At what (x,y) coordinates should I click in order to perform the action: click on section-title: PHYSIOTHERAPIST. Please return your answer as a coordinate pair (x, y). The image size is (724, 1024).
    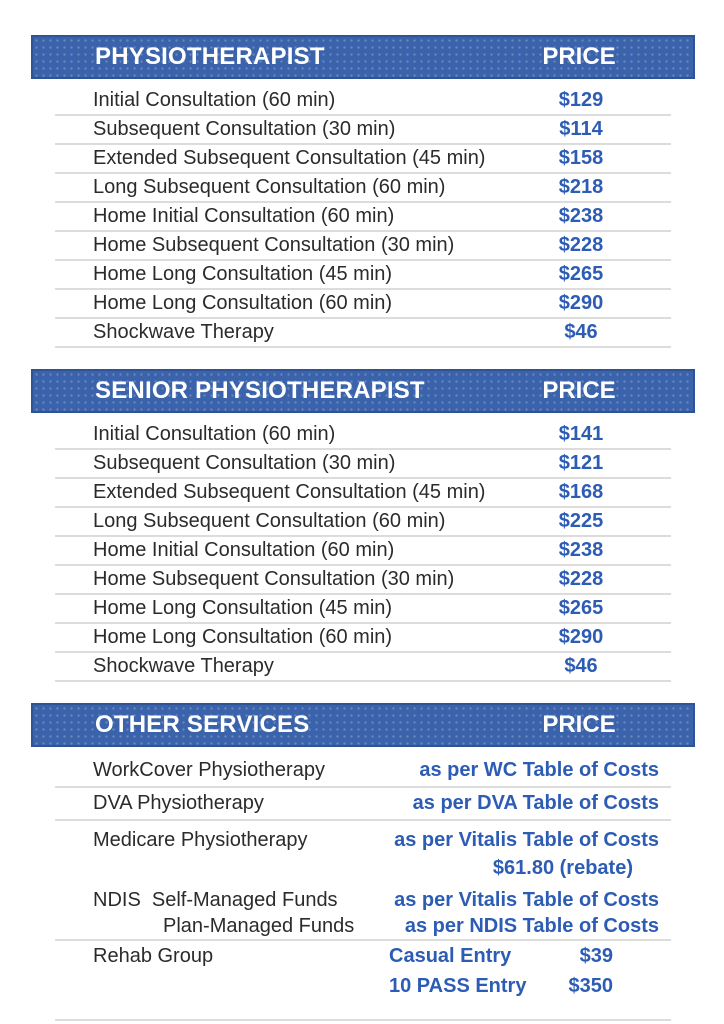
    Looking at the image, I should click on (210, 56).